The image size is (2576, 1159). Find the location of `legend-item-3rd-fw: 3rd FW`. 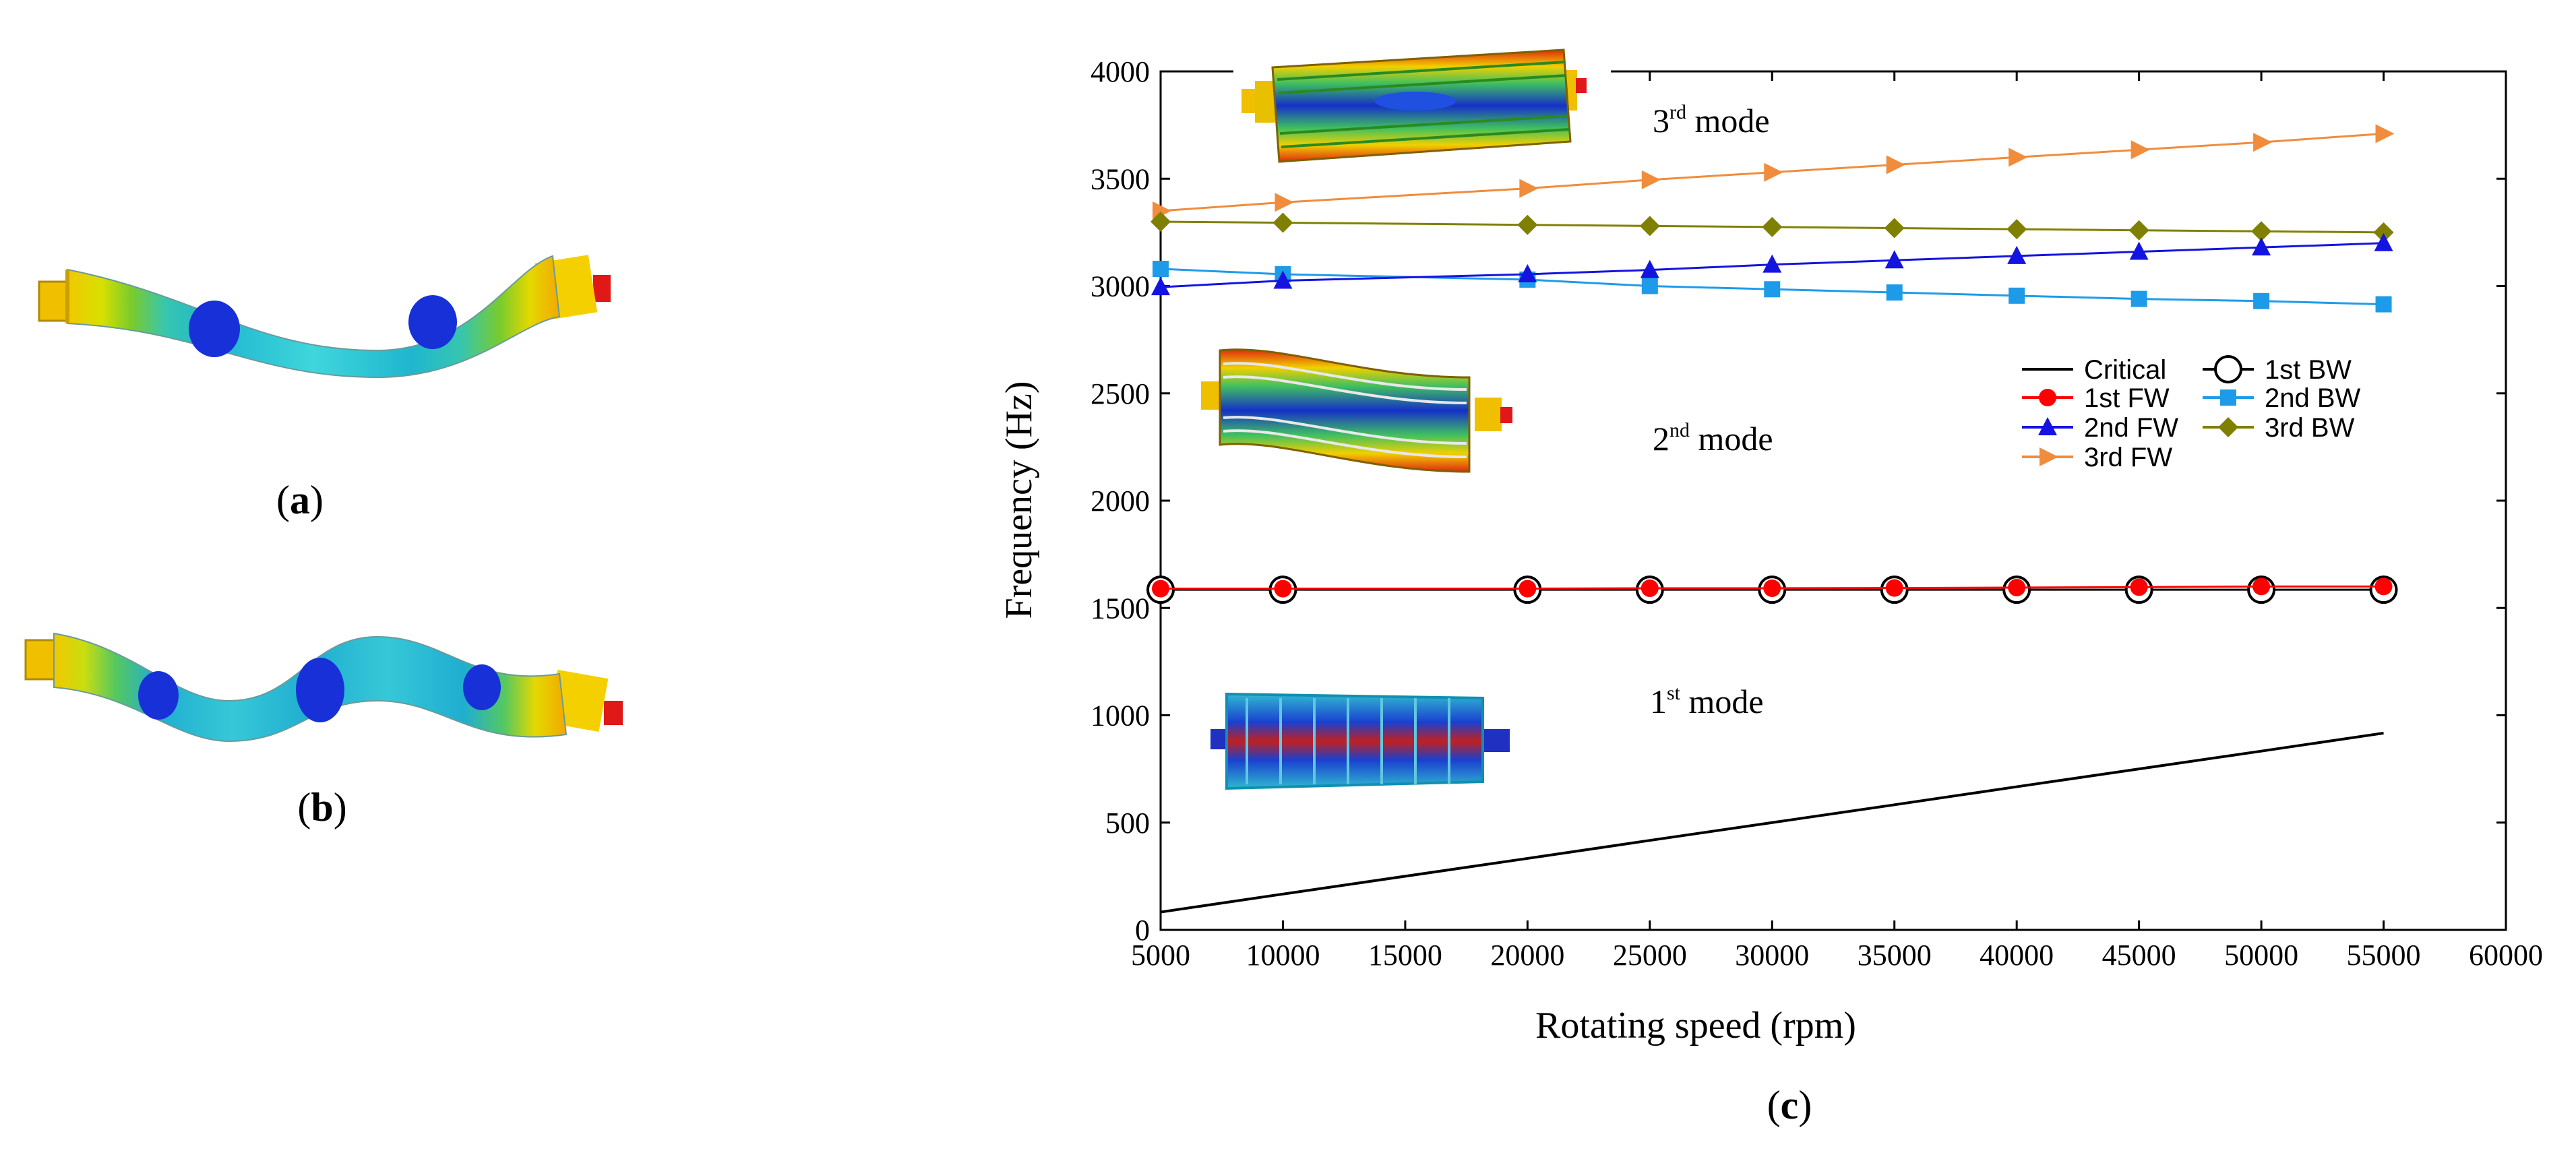

legend-item-3rd-fw: 3rd FW is located at coordinates (2097, 457).